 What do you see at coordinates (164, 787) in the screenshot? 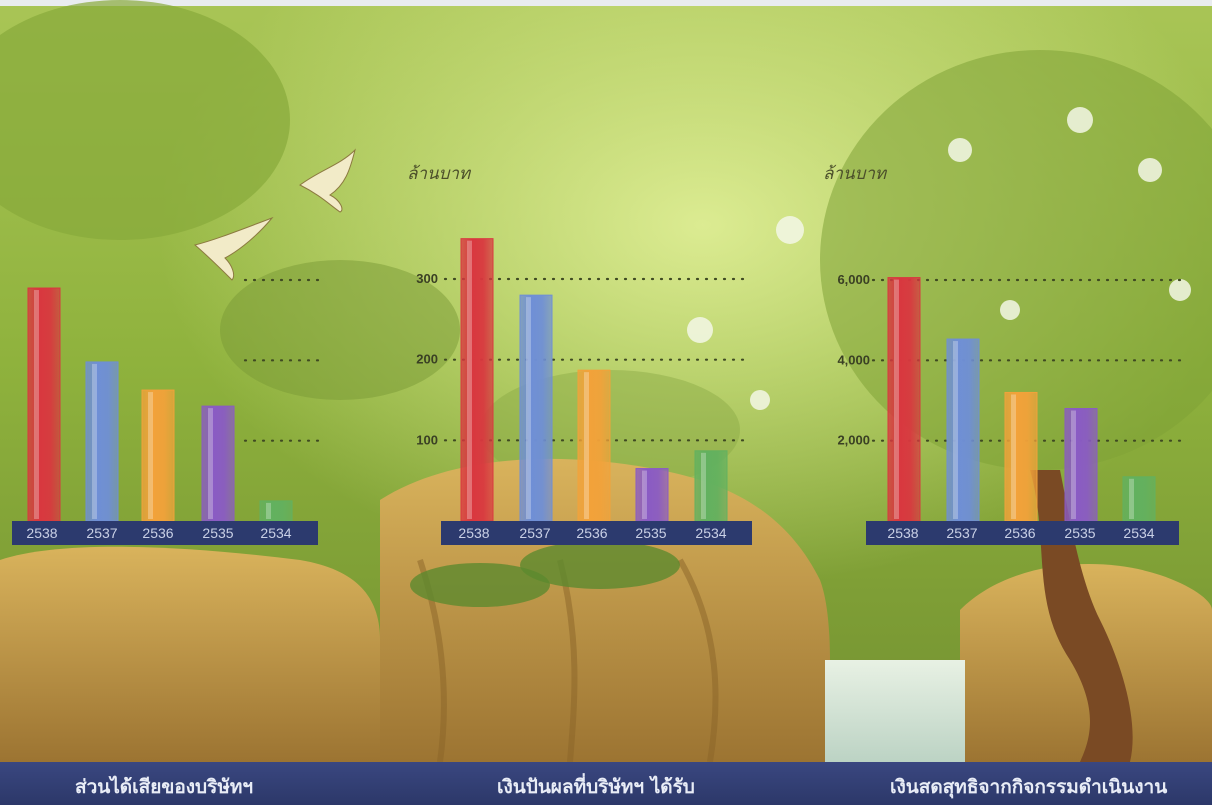
I see `chart-1-caption: ส่วนได้เสียของบริษัทฯ` at bounding box center [164, 787].